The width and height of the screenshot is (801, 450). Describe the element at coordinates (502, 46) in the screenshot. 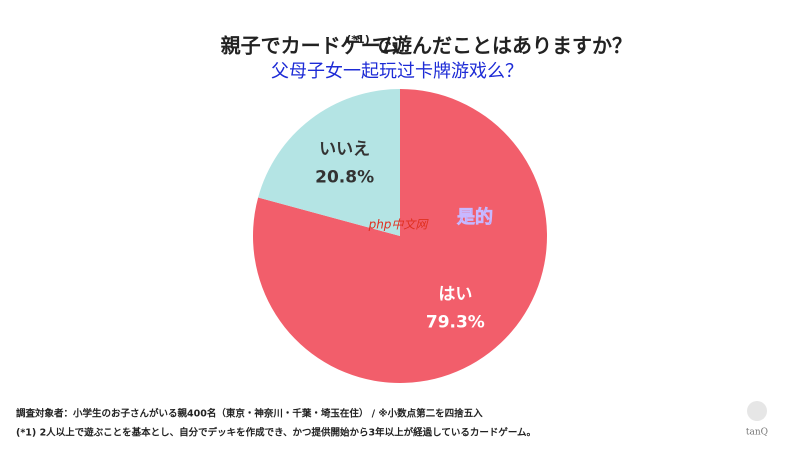

I see `chart-title-rest: で遊んだことはありますか？` at that location.